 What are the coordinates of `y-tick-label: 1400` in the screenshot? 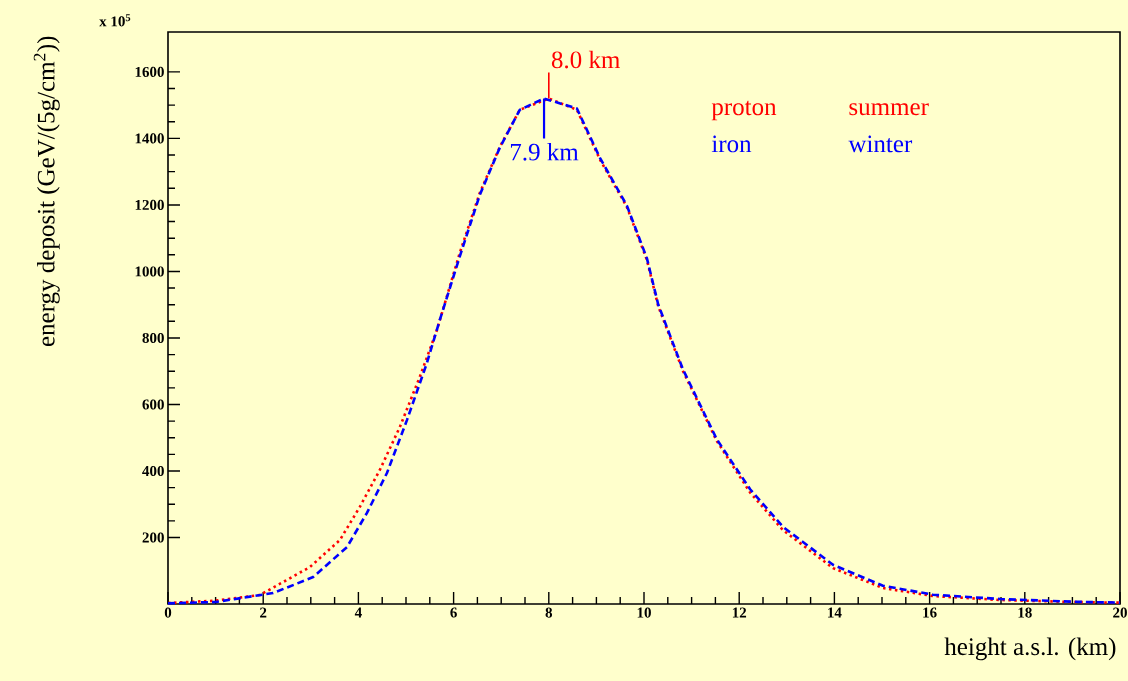 It's located at (149, 138).